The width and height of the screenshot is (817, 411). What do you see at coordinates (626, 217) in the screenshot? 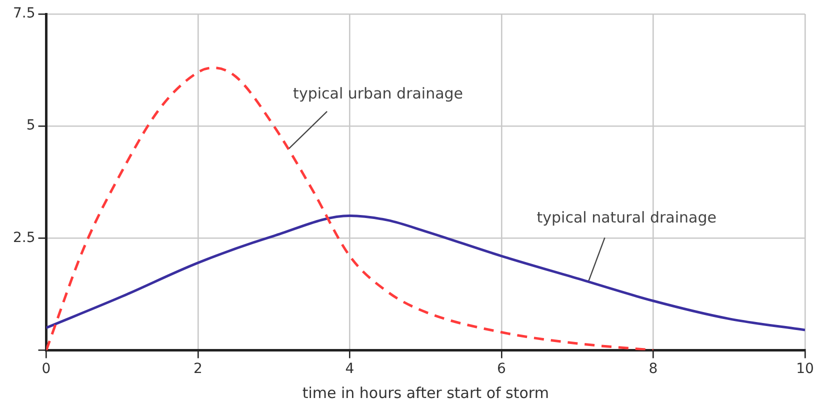
I see `annotation: typical natural drainage` at bounding box center [626, 217].